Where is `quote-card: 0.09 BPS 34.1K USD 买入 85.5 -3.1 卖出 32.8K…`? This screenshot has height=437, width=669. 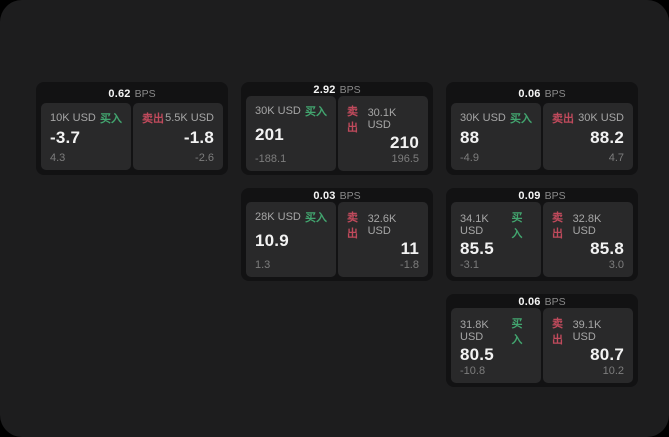 quote-card: 0.09 BPS 34.1K USD 买入 85.5 -3.1 卖出 32.8K… is located at coordinates (542, 234).